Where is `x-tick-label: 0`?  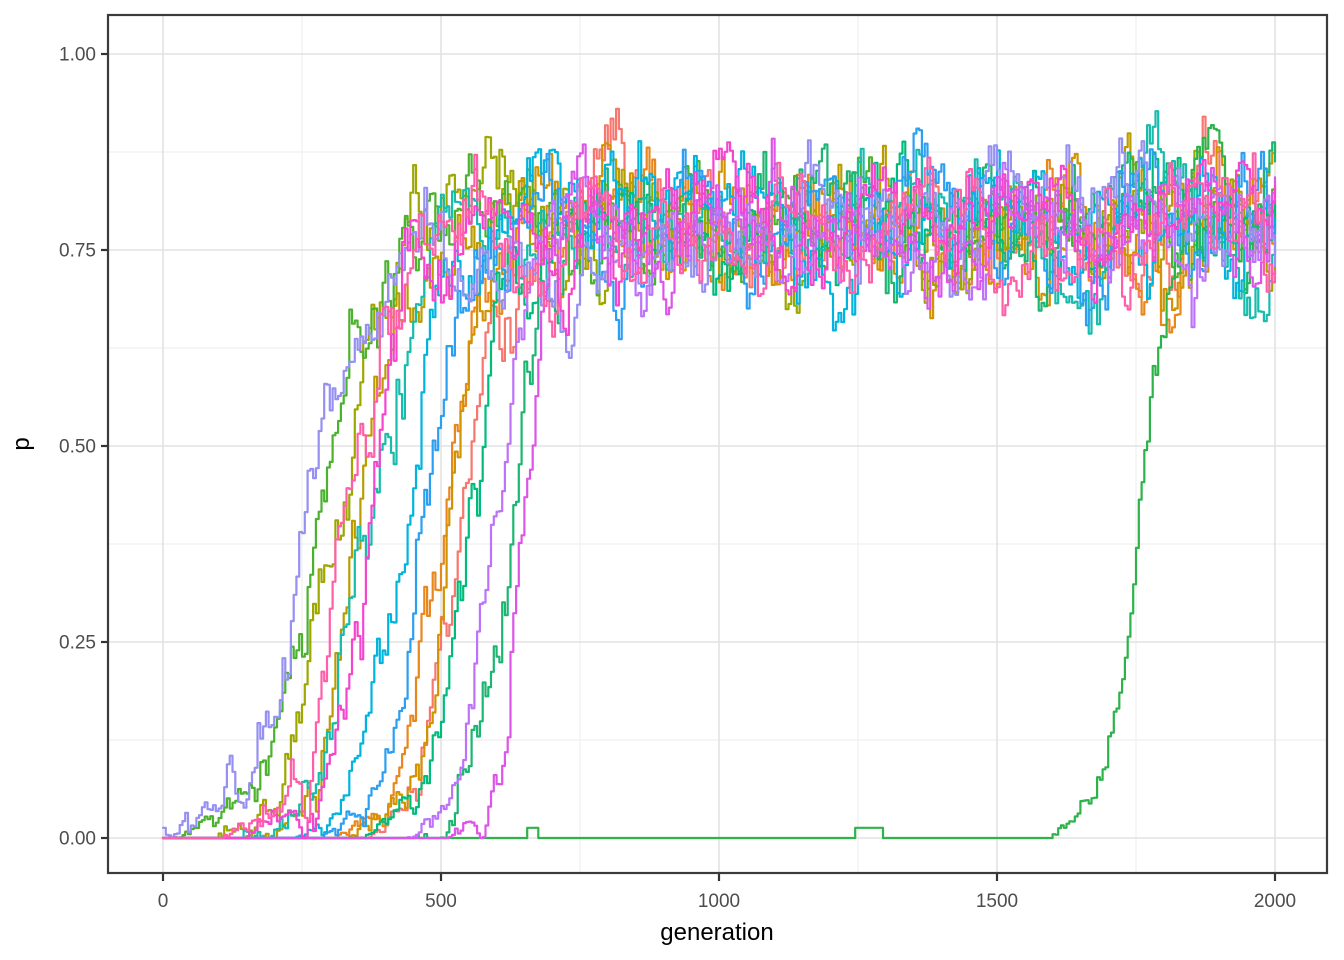 x-tick-label: 0 is located at coordinates (163, 901).